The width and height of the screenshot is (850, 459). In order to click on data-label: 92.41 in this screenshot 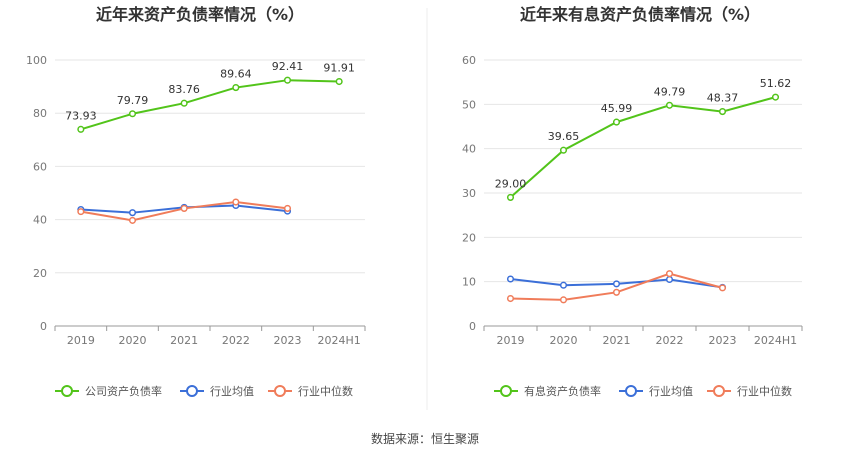, I will do `click(288, 66)`.